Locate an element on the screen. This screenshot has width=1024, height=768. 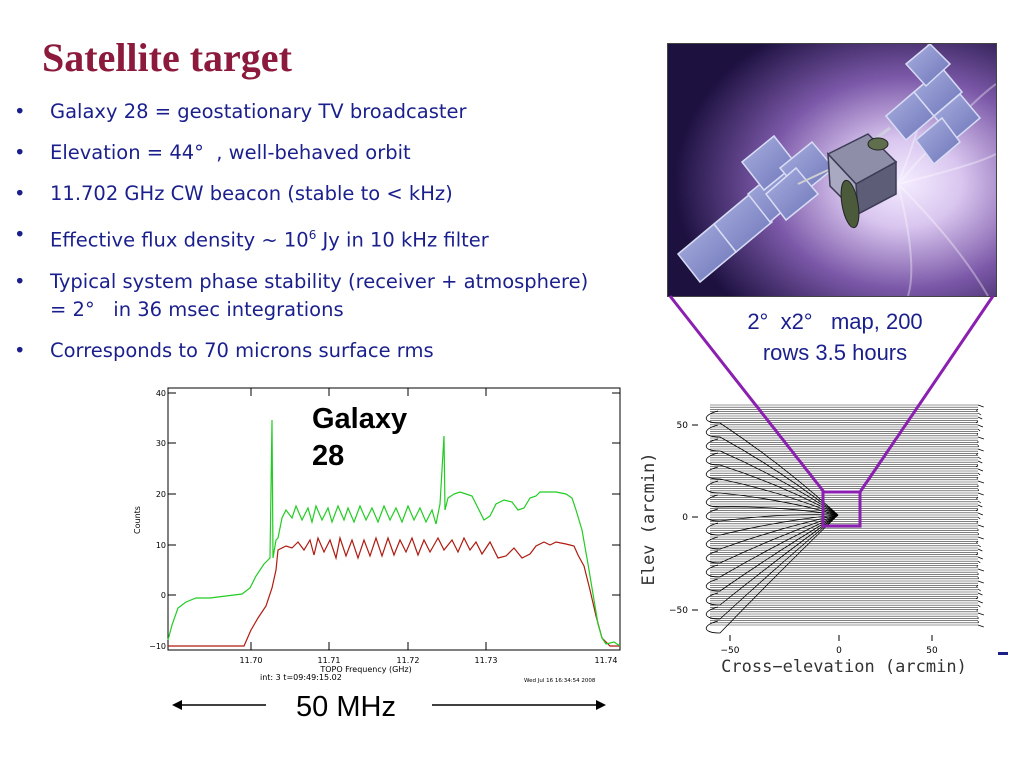
bullet-text: Elevation = 44° , well-behaved orbit is located at coordinates (230, 152).